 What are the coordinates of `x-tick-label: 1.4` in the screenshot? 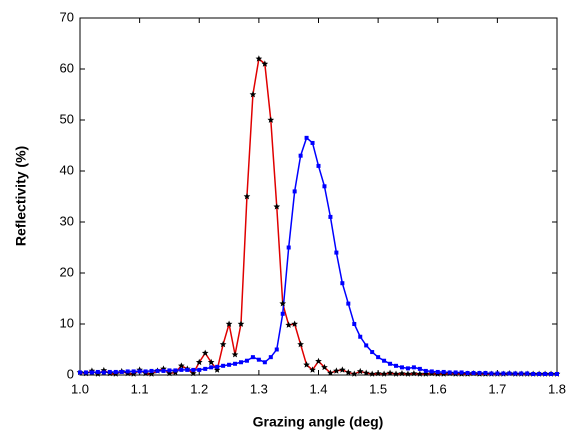 It's located at (318, 388).